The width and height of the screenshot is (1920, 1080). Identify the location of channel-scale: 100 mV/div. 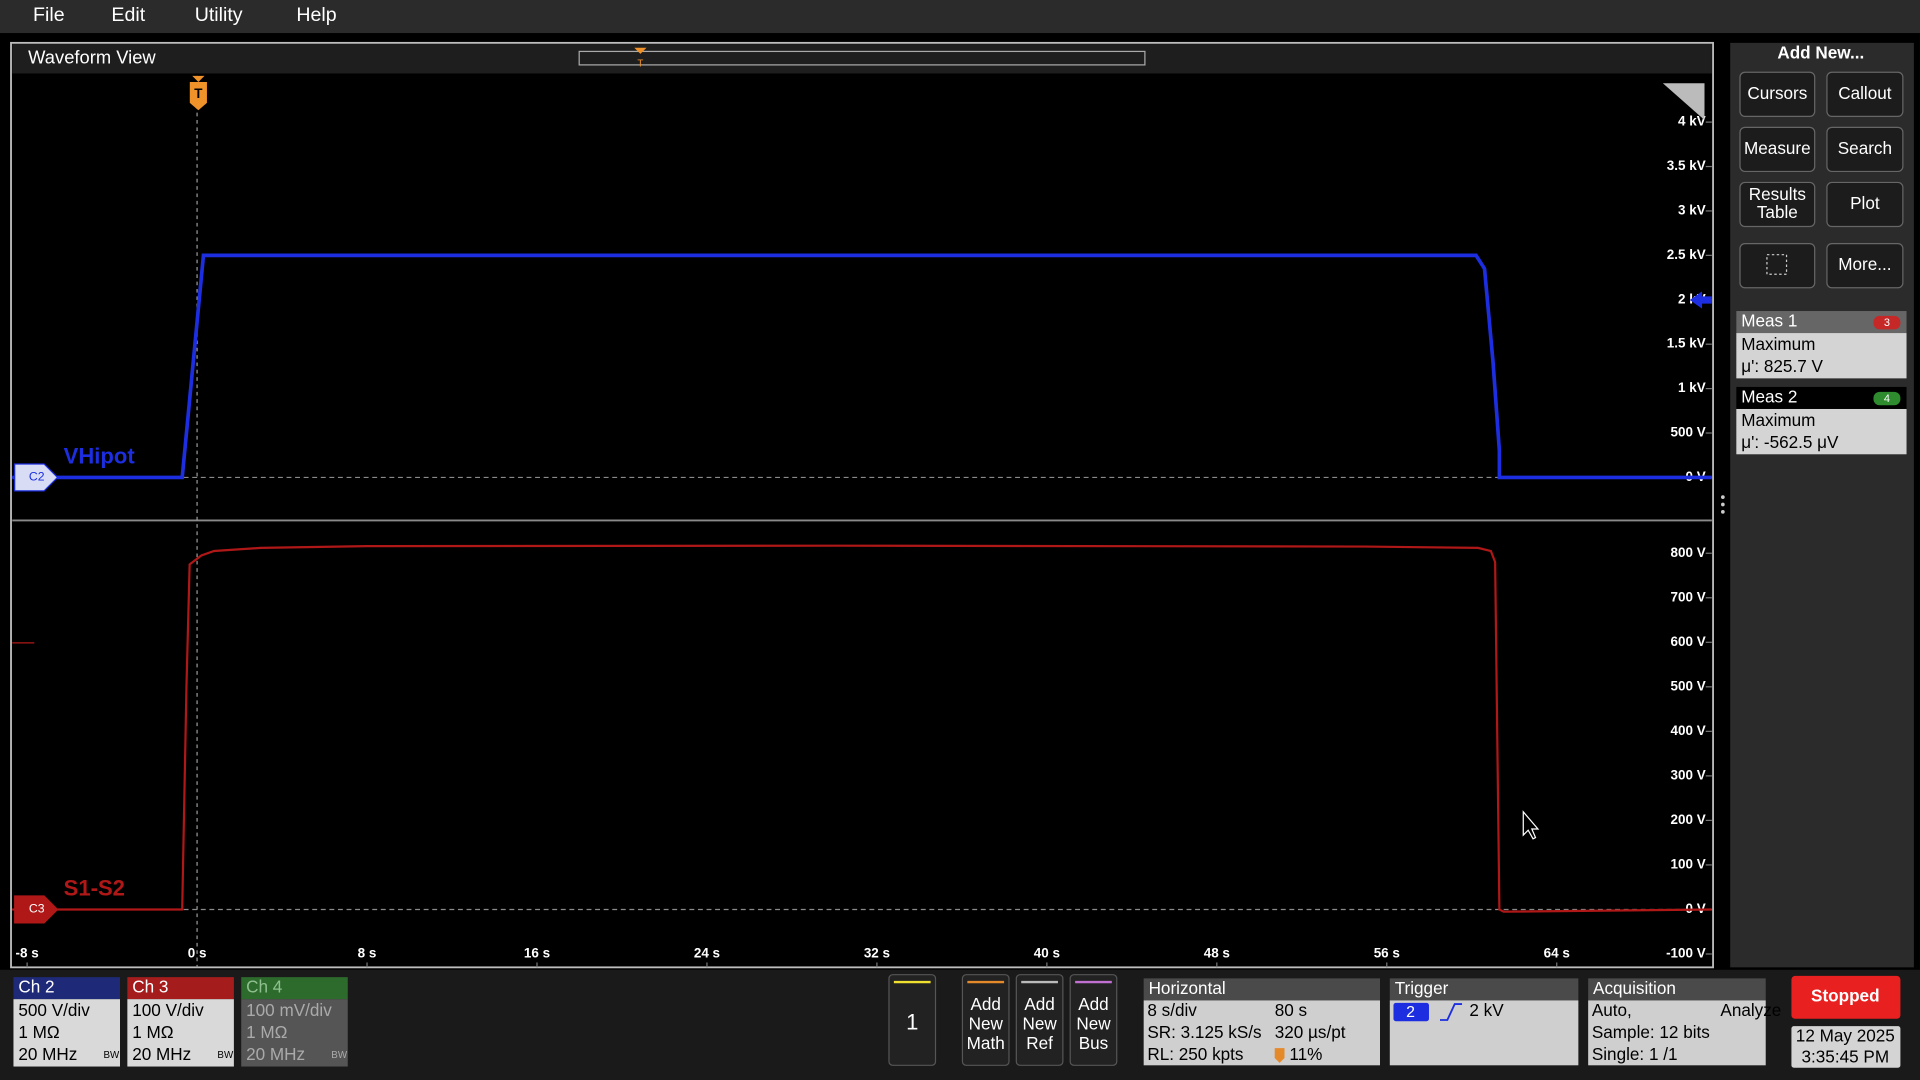
(289, 1010).